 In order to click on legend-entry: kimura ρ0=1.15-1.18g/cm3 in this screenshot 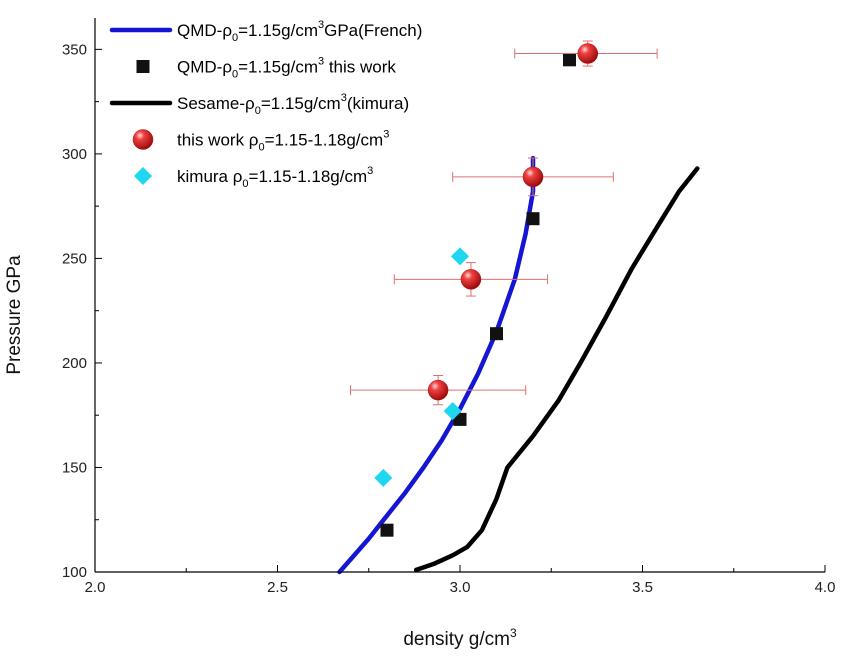, I will do `click(253, 177)`.